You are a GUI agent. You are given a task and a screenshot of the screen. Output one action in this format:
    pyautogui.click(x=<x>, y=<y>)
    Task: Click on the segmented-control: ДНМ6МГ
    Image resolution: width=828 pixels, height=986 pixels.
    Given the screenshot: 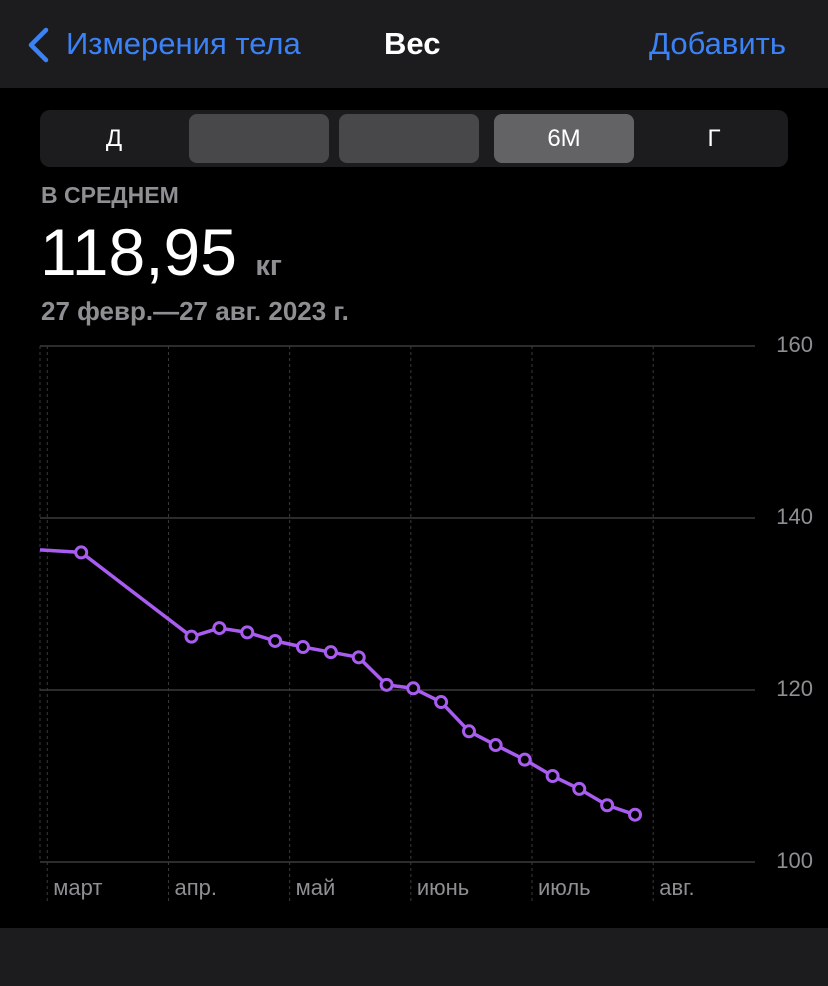 What is the action you would take?
    pyautogui.click(x=414, y=138)
    